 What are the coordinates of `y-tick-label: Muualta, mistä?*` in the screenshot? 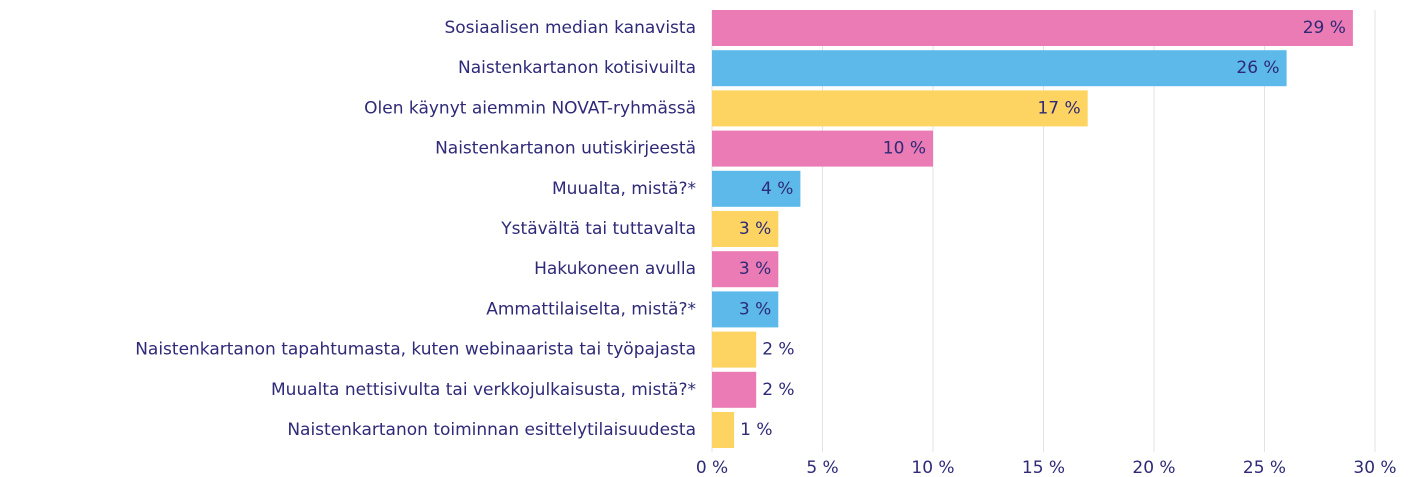 It's located at (624, 189).